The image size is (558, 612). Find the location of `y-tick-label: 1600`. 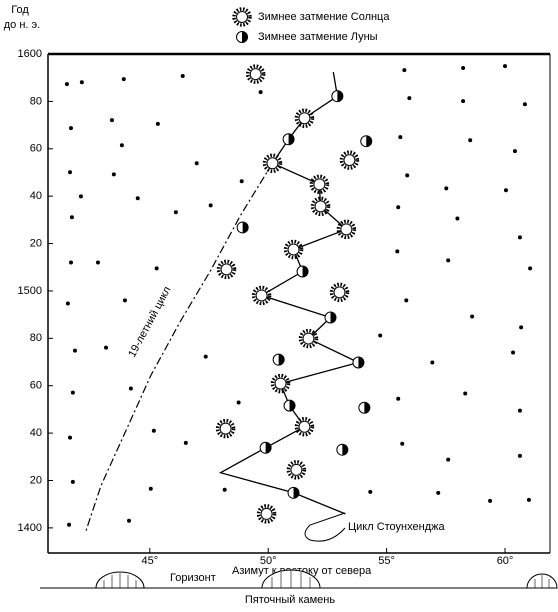

y-tick-label: 1600 is located at coordinates (30, 54).